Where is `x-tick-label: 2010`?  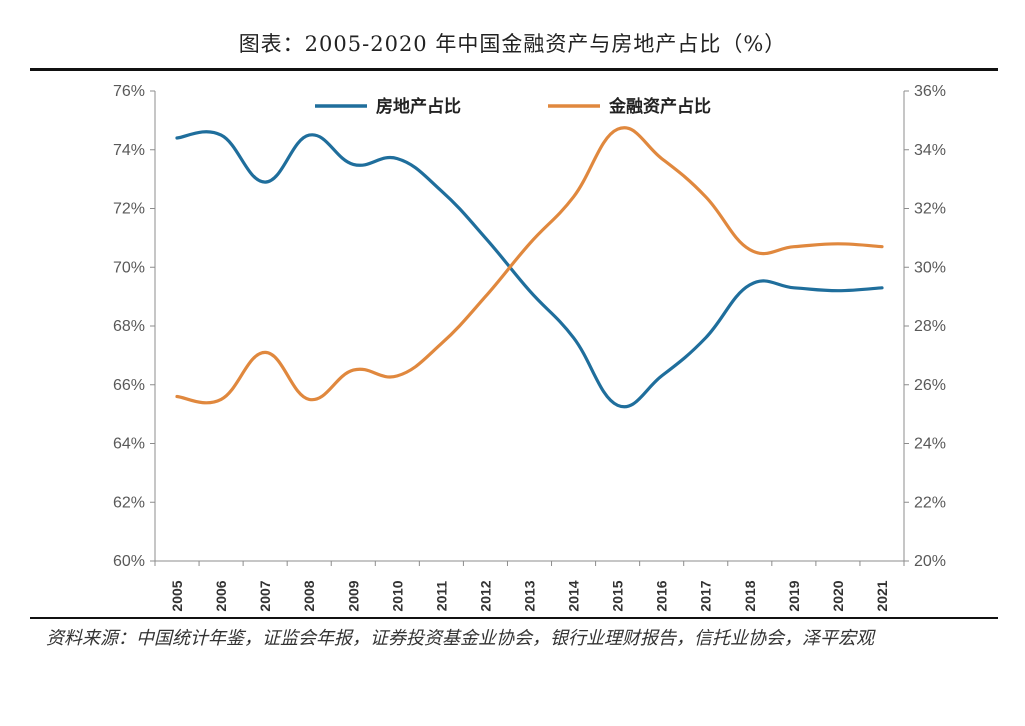 x-tick-label: 2010 is located at coordinates (397, 595).